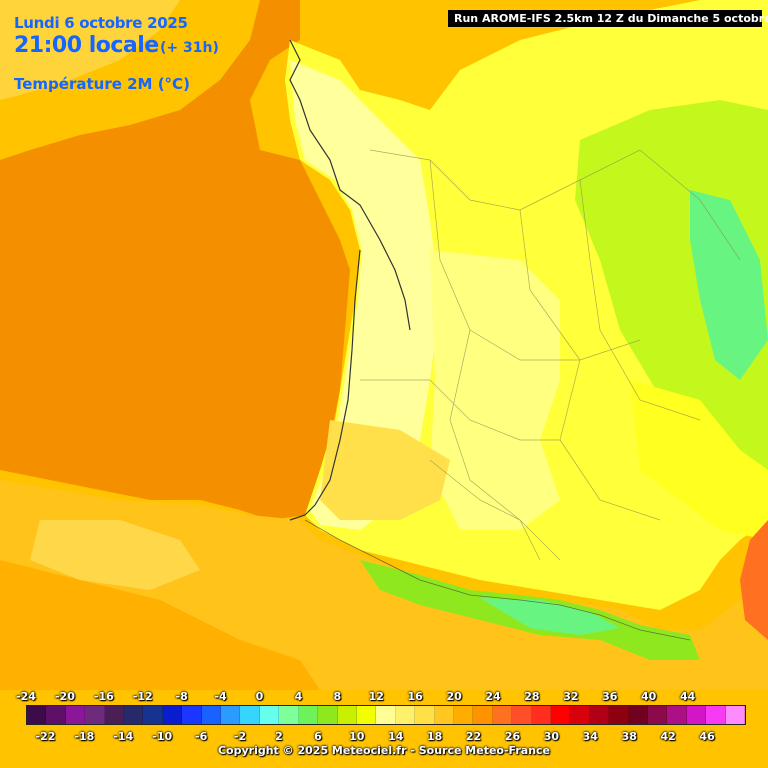  Describe the element at coordinates (181, 696) in the screenshot. I see `legend-tick: -8` at that location.